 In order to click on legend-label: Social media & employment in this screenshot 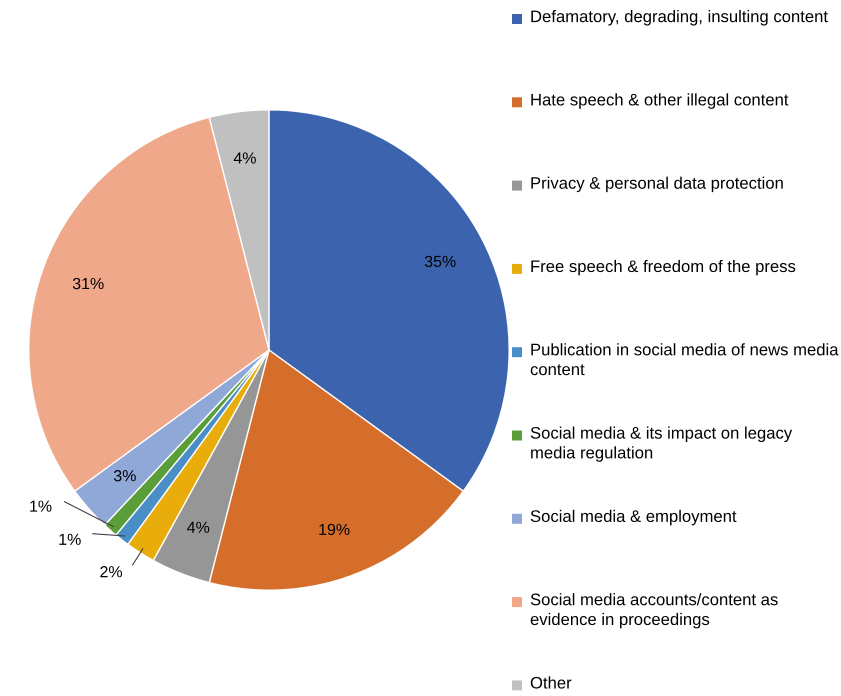, I will do `click(633, 518)`.